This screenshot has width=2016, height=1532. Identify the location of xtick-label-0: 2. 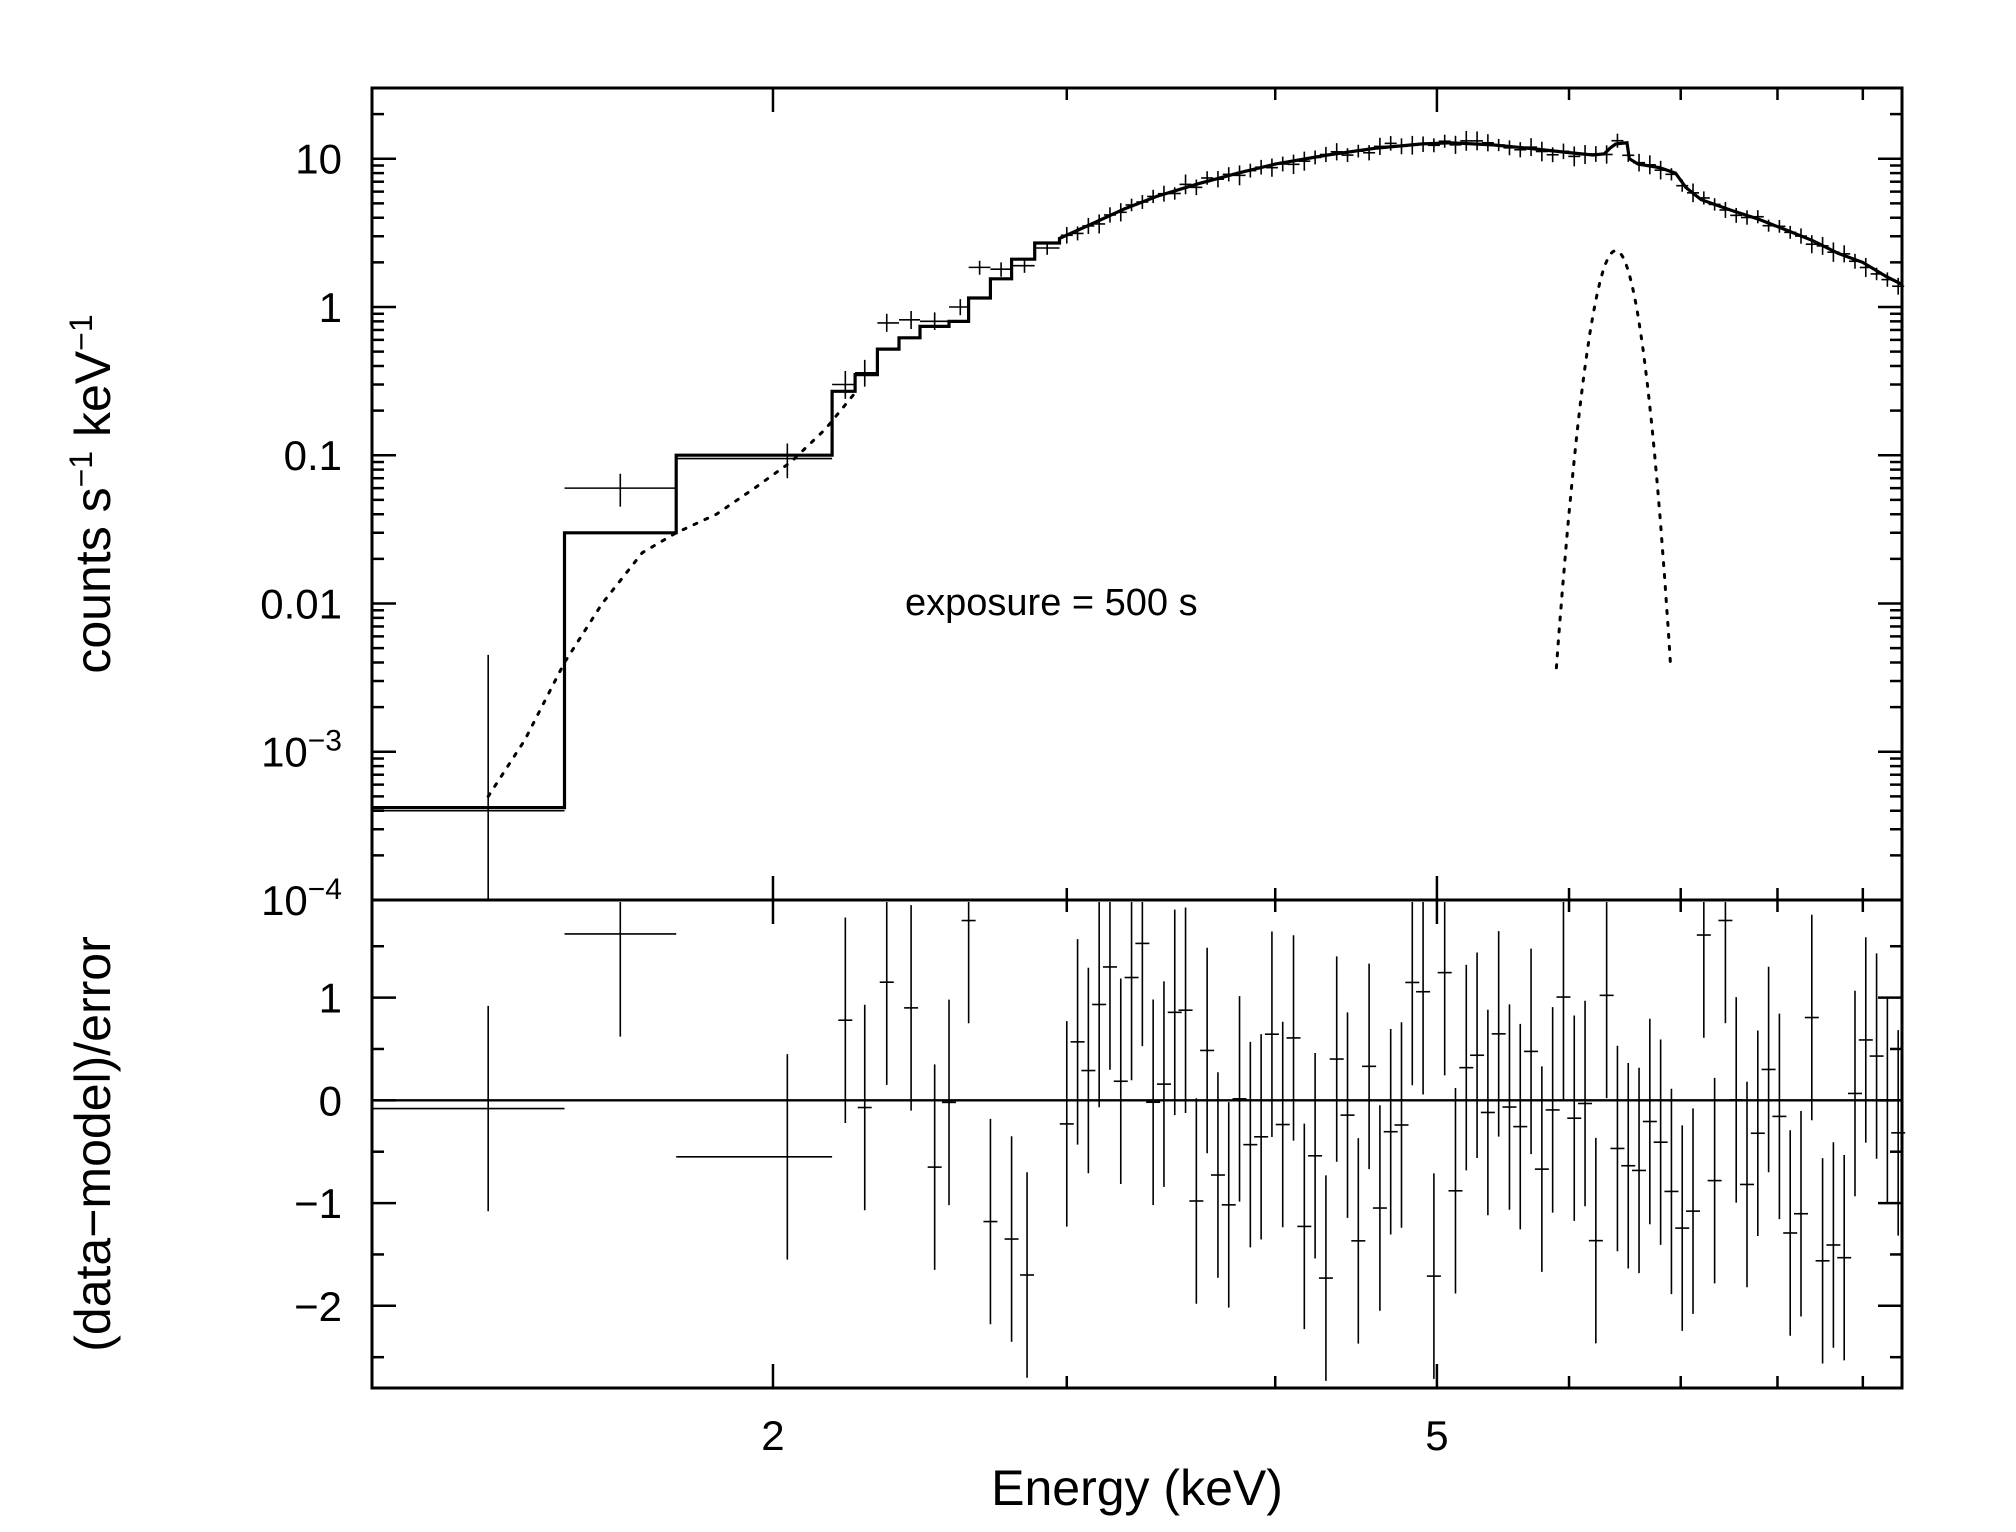
(772, 1435).